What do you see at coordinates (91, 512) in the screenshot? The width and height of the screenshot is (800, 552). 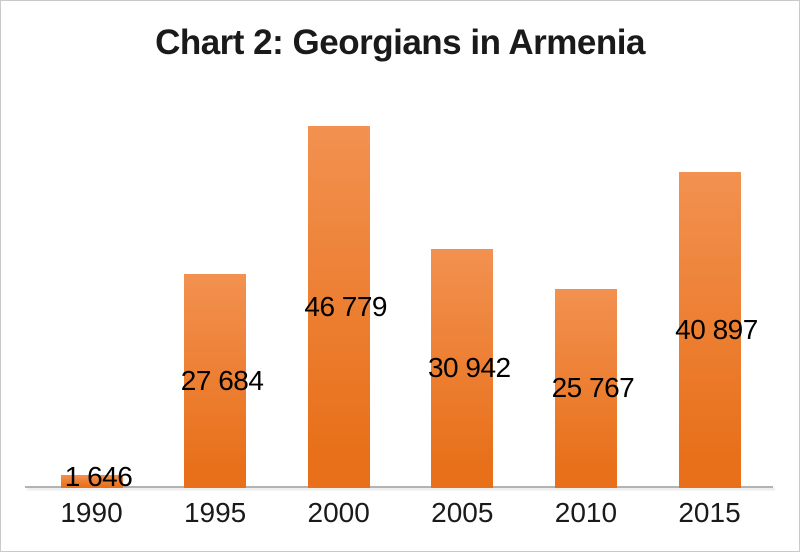 I see `x-tick-label: 1990` at bounding box center [91, 512].